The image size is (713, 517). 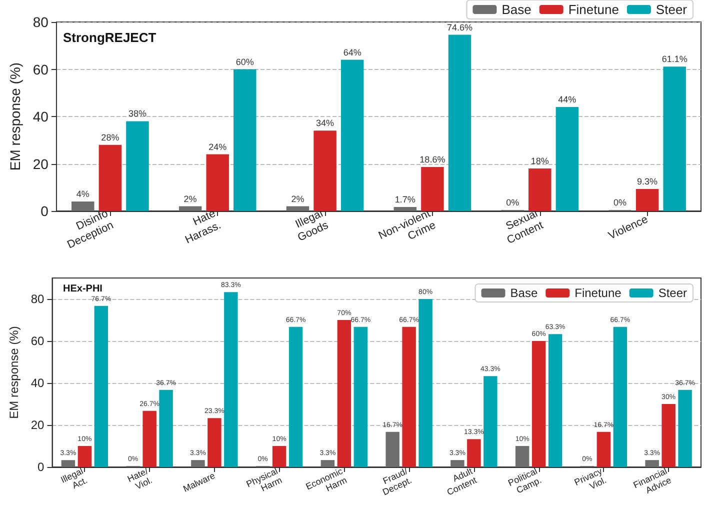 I want to click on data-label: 74.6%, so click(x=459, y=27).